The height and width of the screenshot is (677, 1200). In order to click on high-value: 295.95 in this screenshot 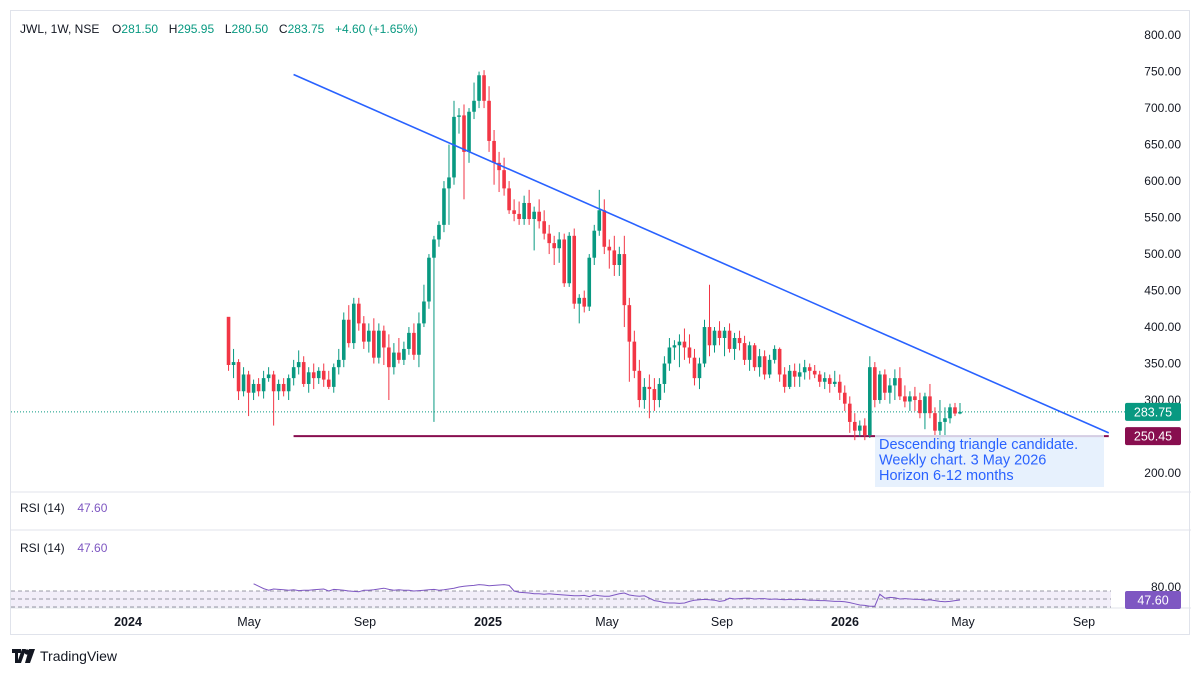, I will do `click(196, 29)`.